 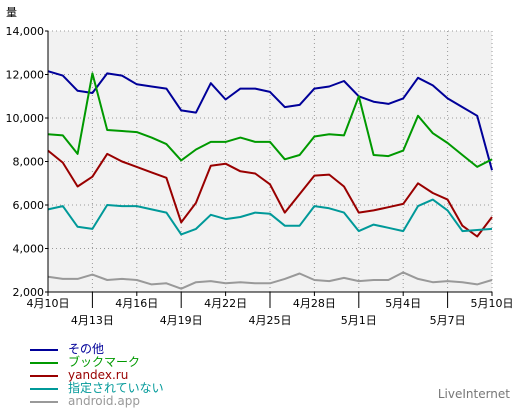 I want to click on legend-item-1: ブックマーク, so click(x=97, y=362).